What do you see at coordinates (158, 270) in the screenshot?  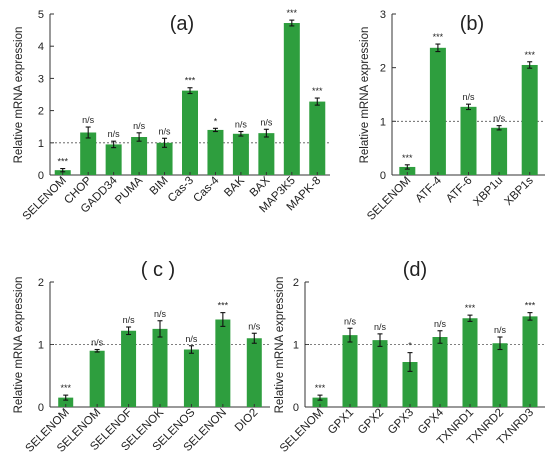 I see `panel-label: ( c )` at bounding box center [158, 270].